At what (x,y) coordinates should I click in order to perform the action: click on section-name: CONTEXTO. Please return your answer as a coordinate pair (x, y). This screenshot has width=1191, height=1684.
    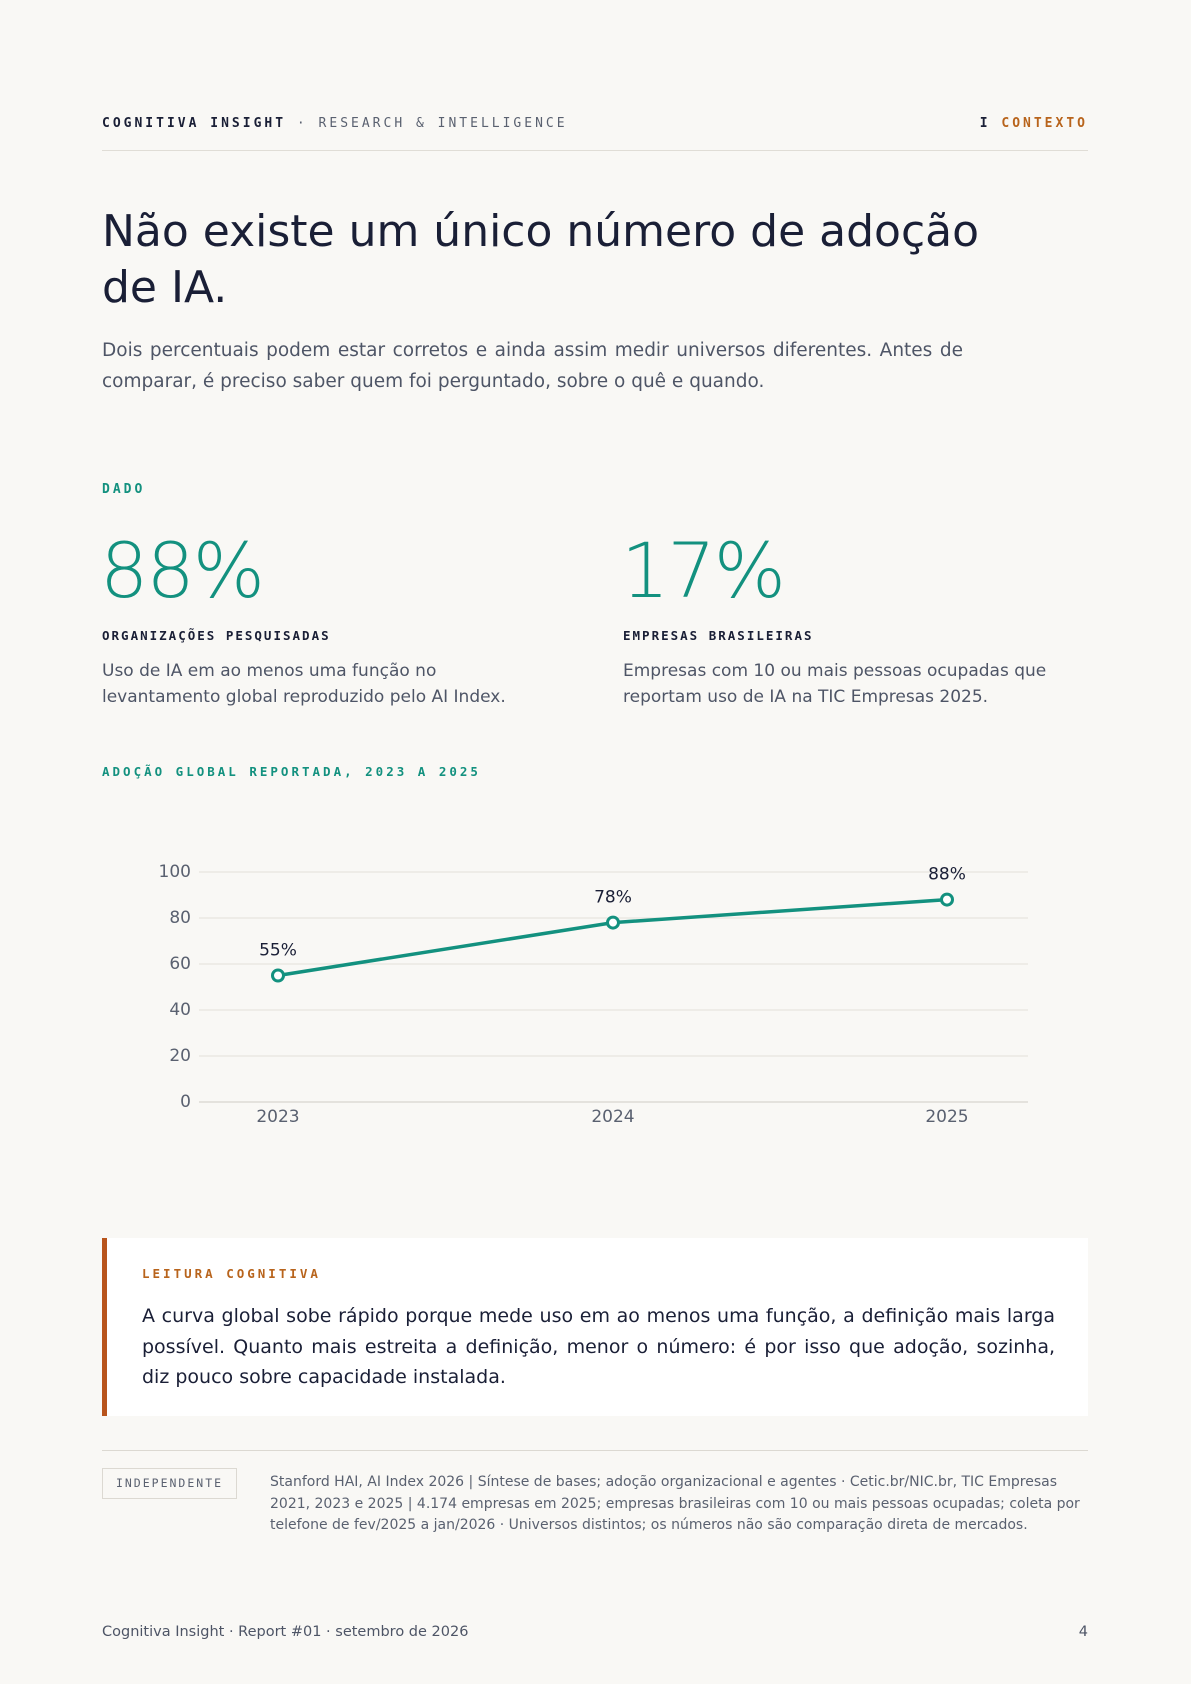
    Looking at the image, I should click on (1044, 123).